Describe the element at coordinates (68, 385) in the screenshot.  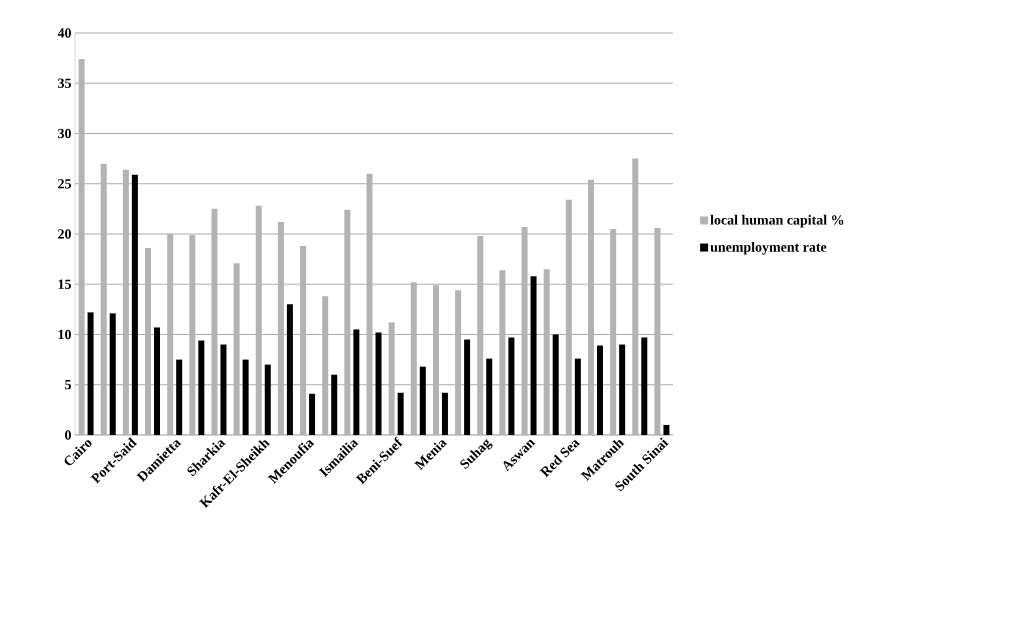
I see `y-tick-label: 5` at that location.